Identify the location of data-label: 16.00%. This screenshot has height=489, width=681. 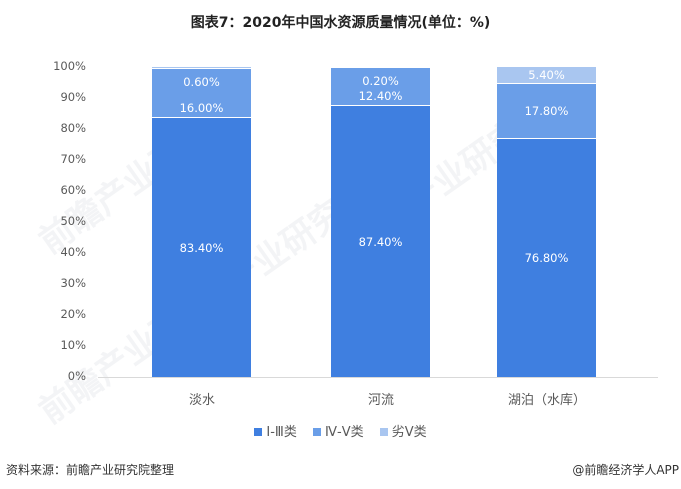
(201, 108).